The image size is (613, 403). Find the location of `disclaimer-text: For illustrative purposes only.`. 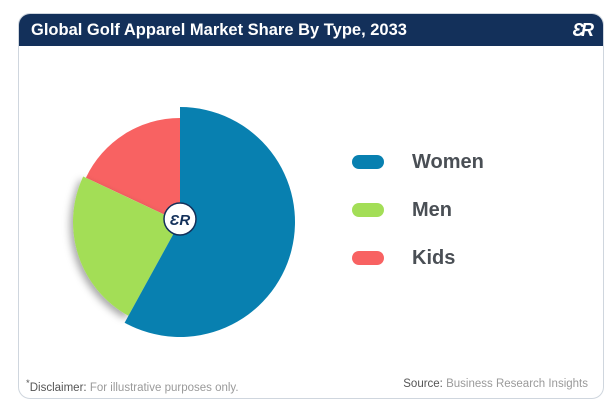

disclaimer-text: For illustrative purposes only. is located at coordinates (164, 387).